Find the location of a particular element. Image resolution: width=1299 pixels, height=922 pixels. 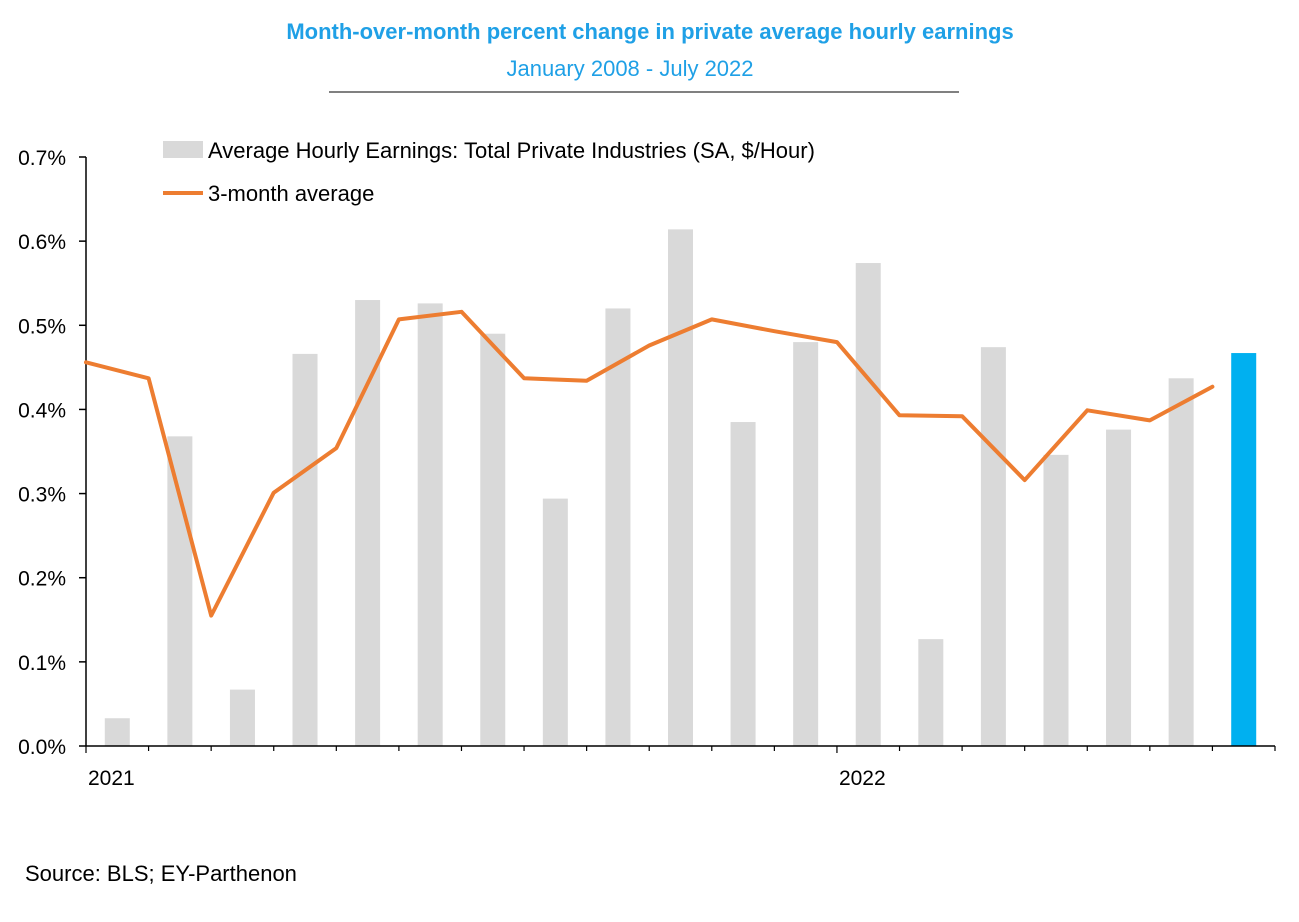

y-tick-label: 0.7% is located at coordinates (42, 158).